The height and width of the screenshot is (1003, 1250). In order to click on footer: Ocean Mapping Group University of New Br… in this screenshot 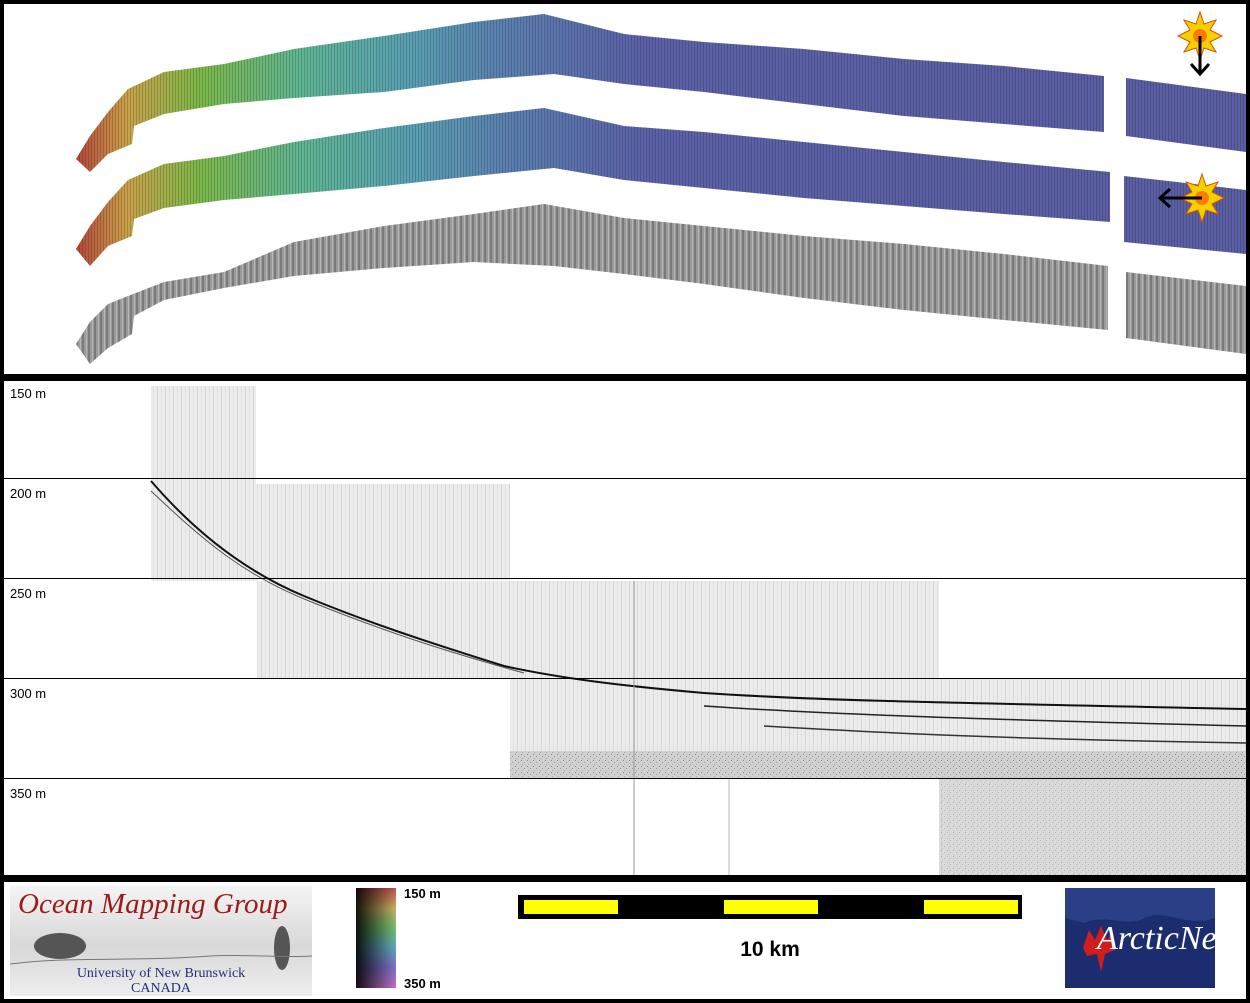, I will do `click(625, 940)`.